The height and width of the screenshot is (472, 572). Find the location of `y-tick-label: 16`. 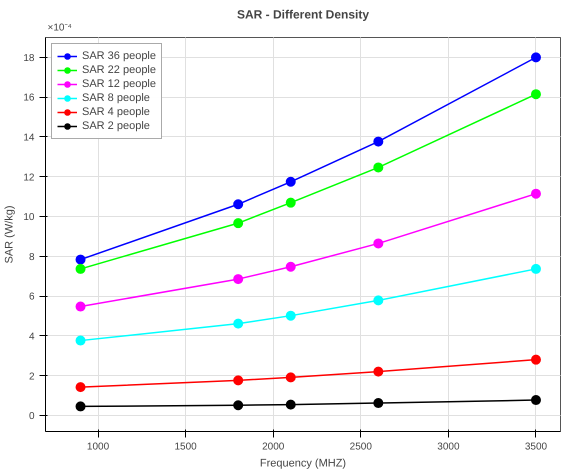

y-tick-label: 16 is located at coordinates (29, 98).